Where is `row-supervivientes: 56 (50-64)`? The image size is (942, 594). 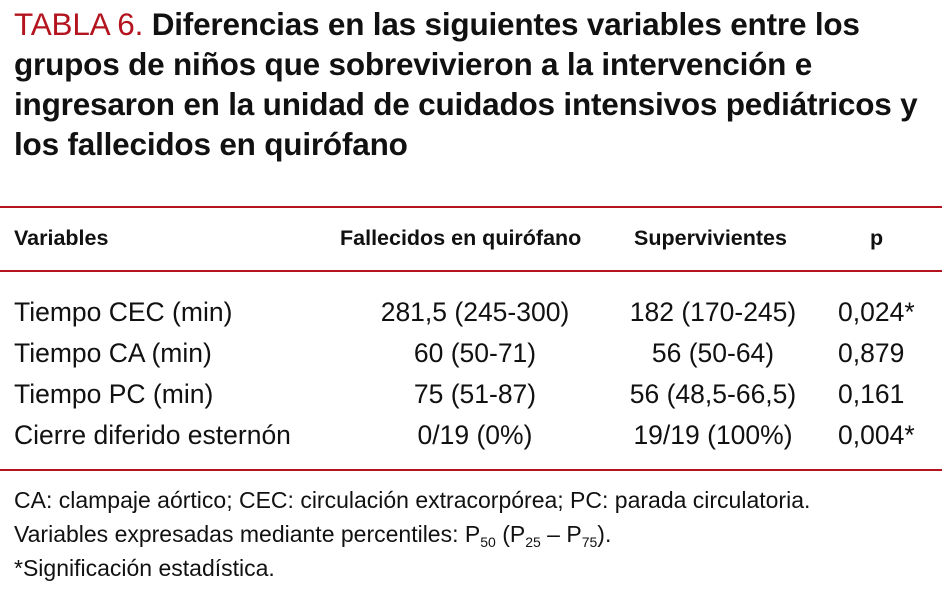 row-supervivientes: 56 (50-64) is located at coordinates (713, 353).